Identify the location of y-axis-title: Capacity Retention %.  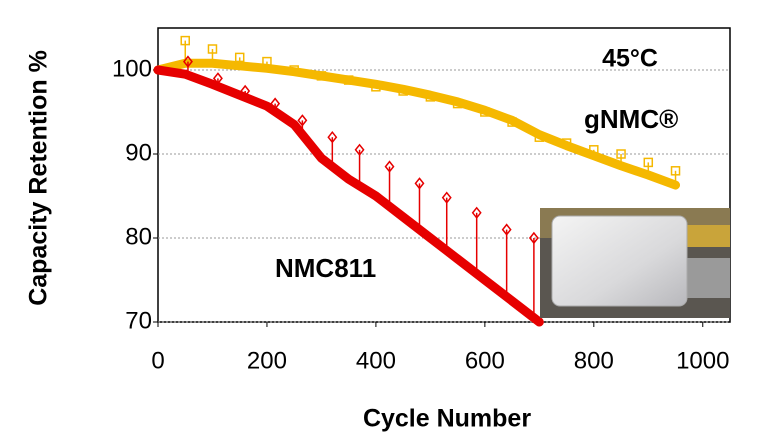
(39, 178).